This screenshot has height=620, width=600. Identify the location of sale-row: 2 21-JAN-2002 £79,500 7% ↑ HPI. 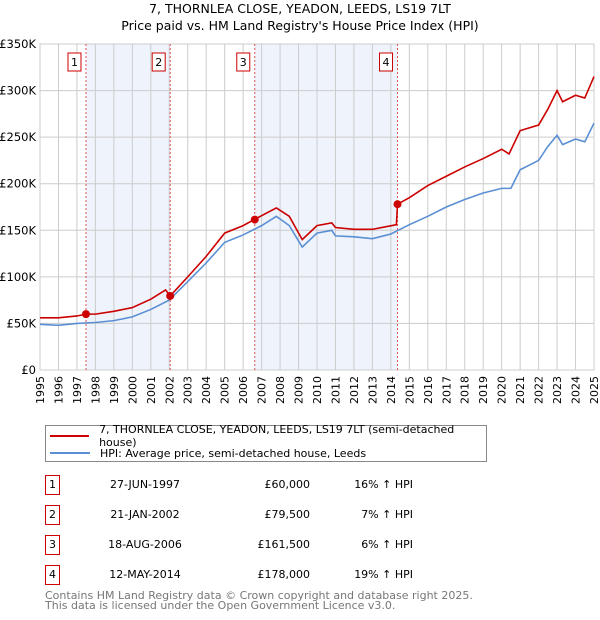
(295, 515).